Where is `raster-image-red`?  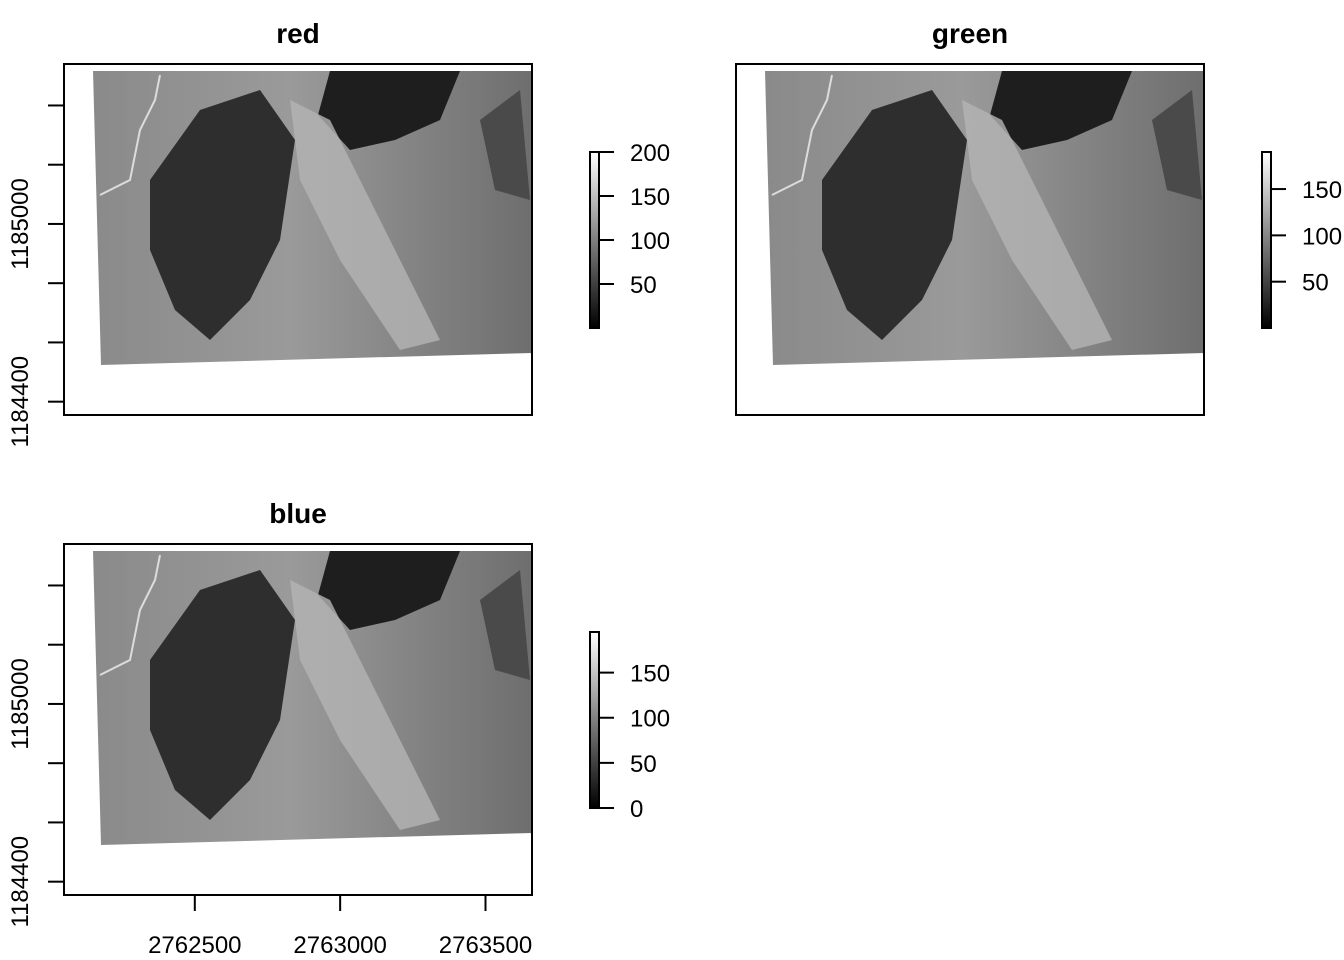
raster-image-red is located at coordinates (312, 218).